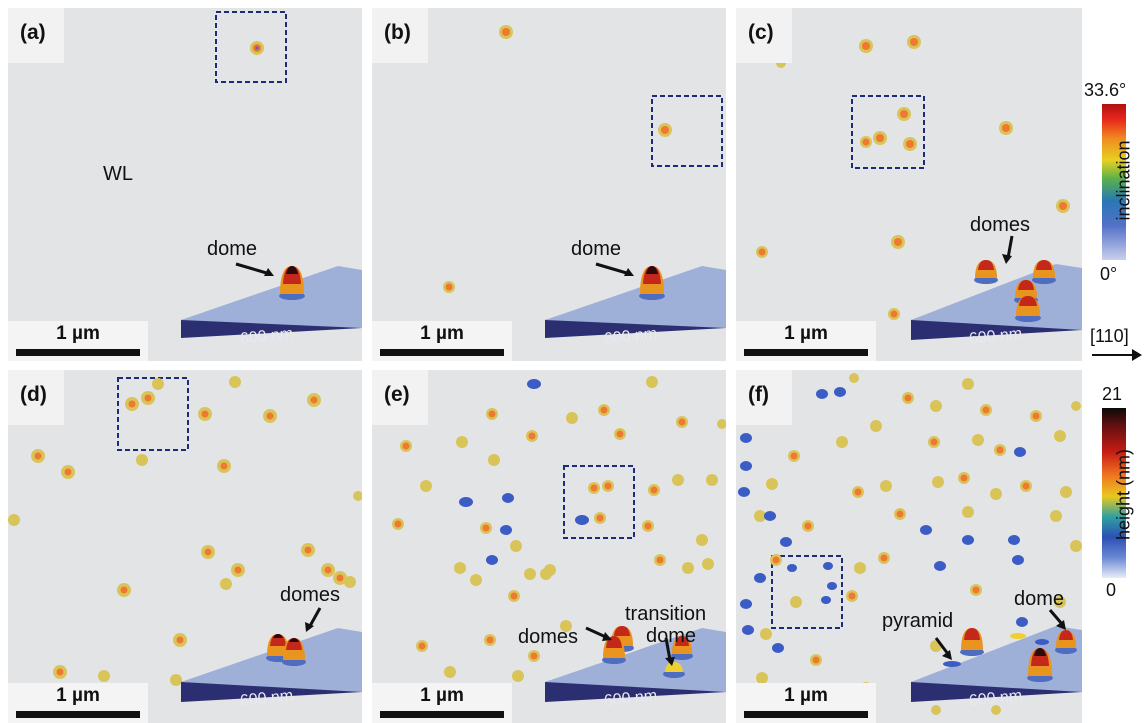  I want to click on wl-label: WL, so click(118, 174).